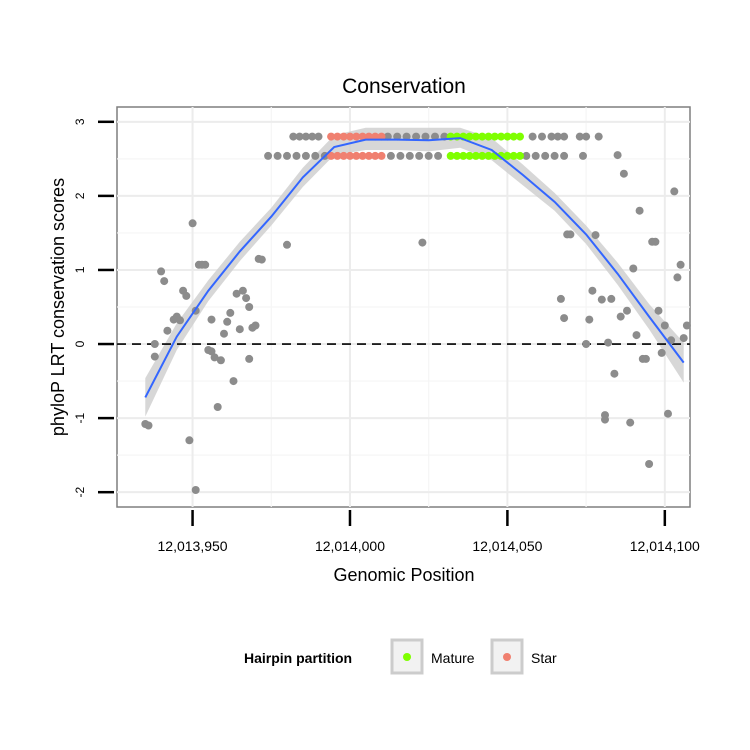  I want to click on x-axis-label: Genomic Position, so click(403, 575).